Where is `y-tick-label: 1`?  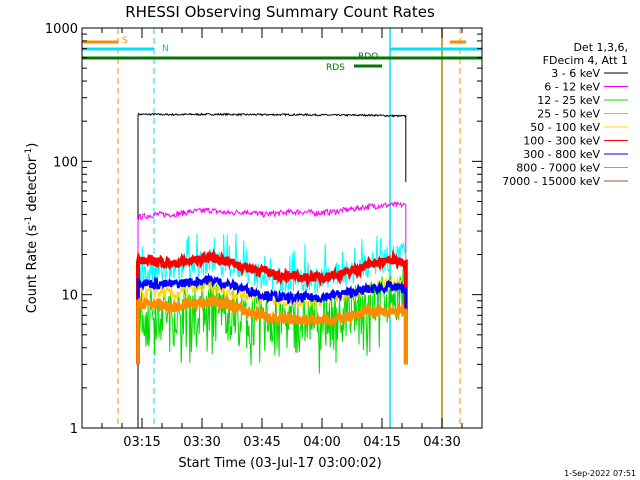
y-tick-label: 1 is located at coordinates (74, 429).